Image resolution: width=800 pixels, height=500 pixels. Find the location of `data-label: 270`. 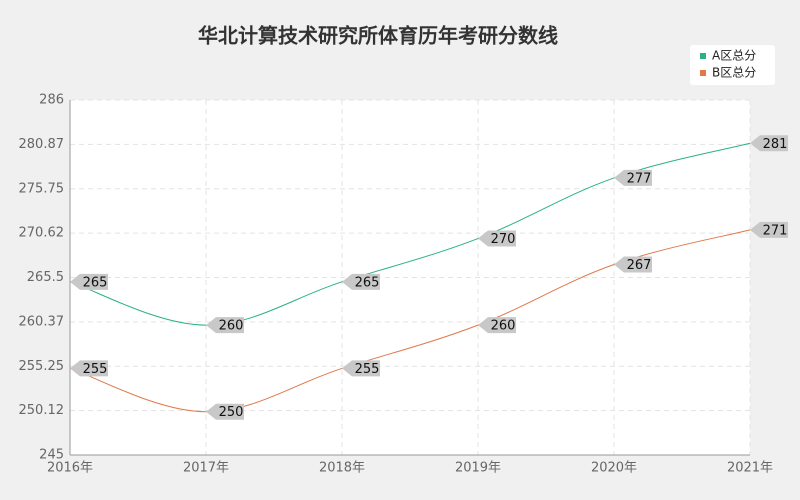

data-label: 270 is located at coordinates (503, 239).